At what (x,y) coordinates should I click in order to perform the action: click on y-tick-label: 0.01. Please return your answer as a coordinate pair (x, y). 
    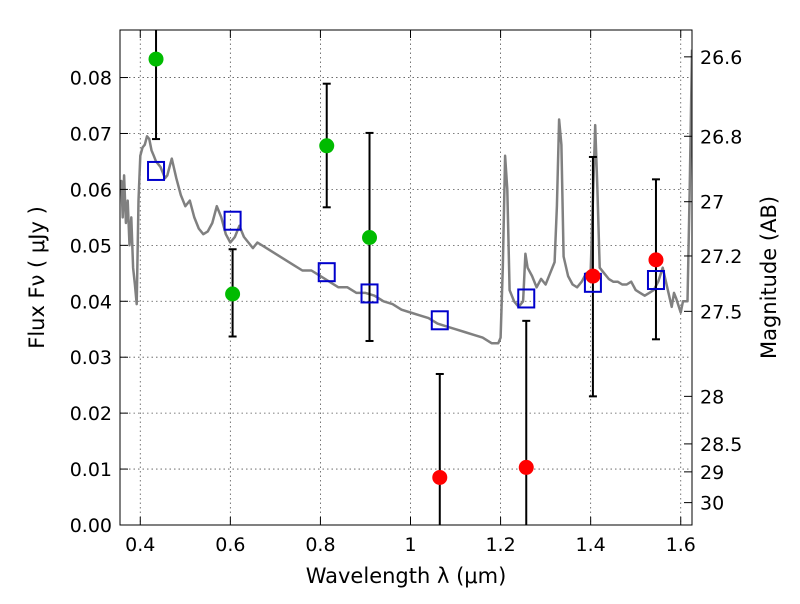
    Looking at the image, I should click on (91, 470).